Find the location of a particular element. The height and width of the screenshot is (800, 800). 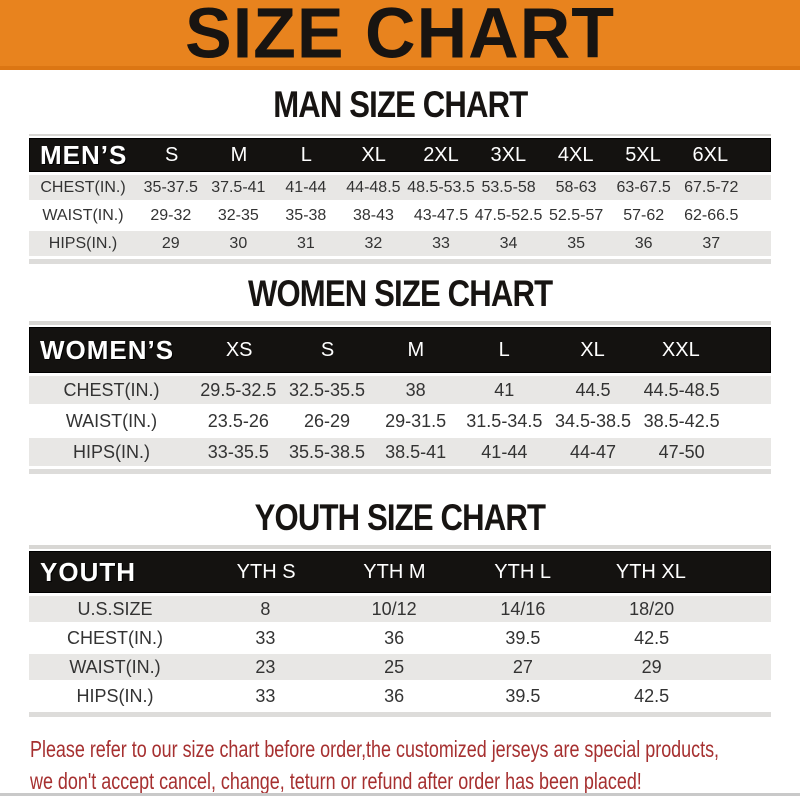

size-col-header: M is located at coordinates (416, 349).